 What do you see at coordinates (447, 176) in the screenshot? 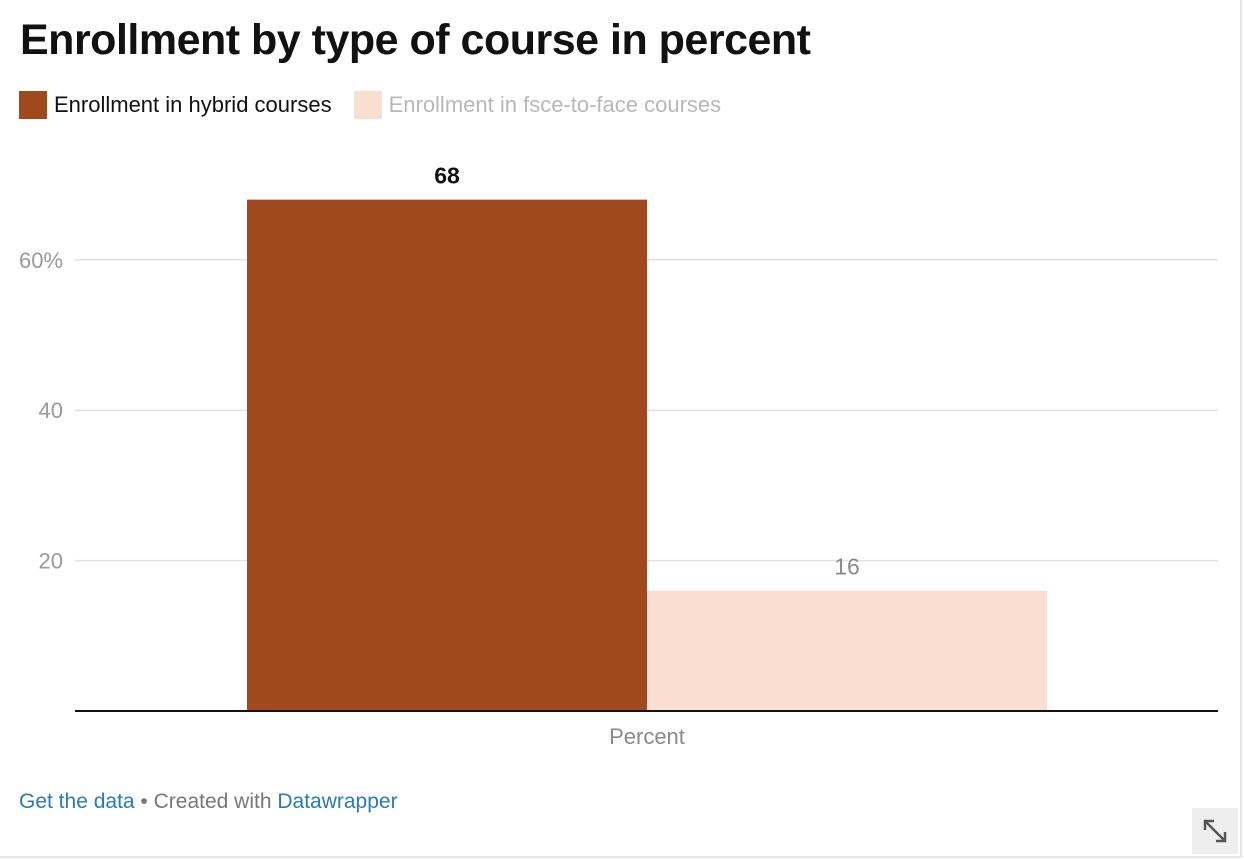
I see `value-label: 68` at bounding box center [447, 176].